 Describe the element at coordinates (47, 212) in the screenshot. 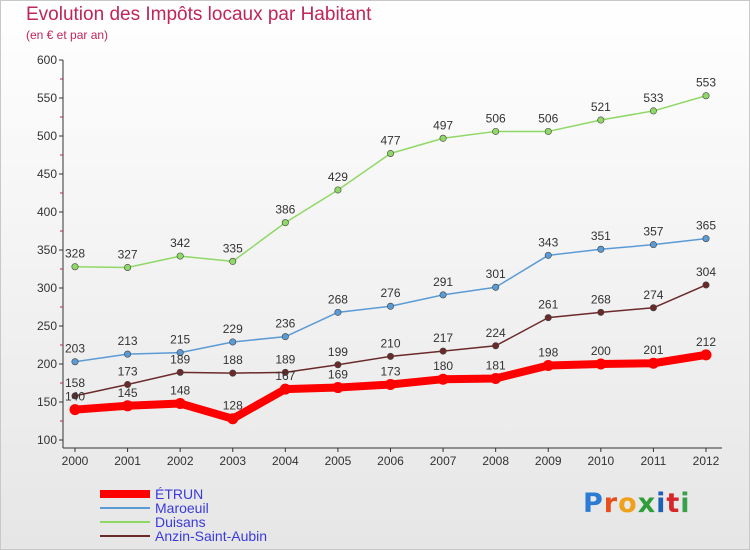

I see `y-tick-label: 400` at that location.